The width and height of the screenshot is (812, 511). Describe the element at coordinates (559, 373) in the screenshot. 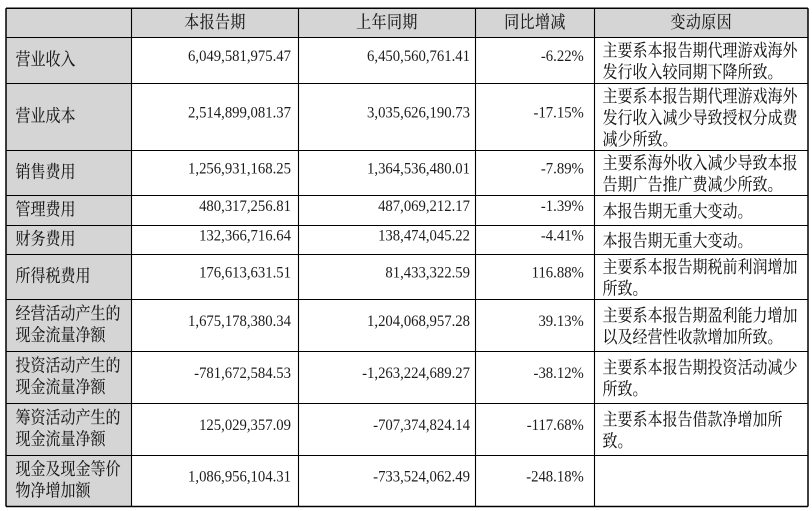

I see `svg-text: -38.12%` at that location.